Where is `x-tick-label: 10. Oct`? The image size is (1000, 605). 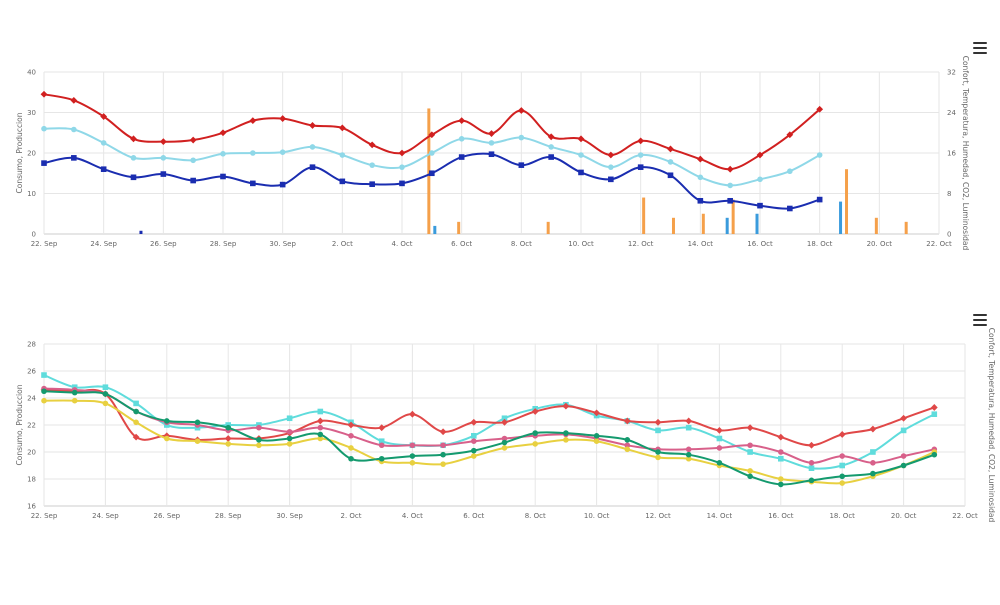 x-tick-label: 10. Oct is located at coordinates (597, 516).